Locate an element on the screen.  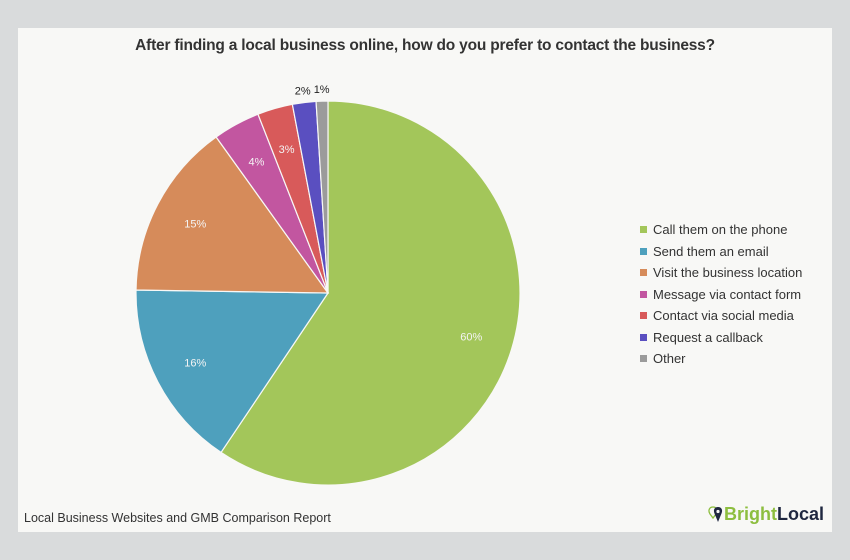
brand-logo: Bright Local is located at coordinates (766, 514).